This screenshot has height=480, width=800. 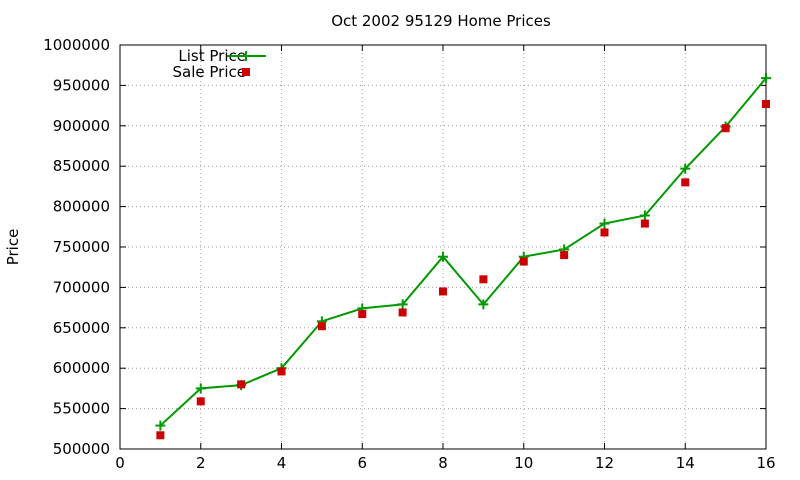 I want to click on y-tick-label: 800000, so click(x=81, y=207).